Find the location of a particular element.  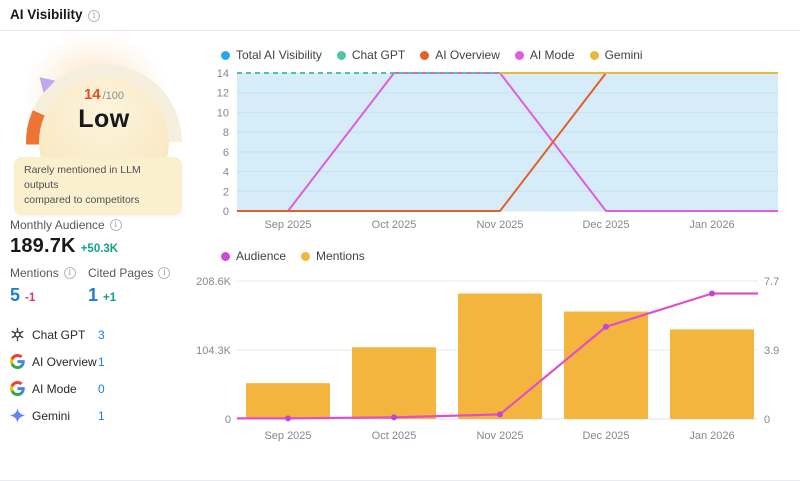

gauge-score: 14 is located at coordinates (92, 94).